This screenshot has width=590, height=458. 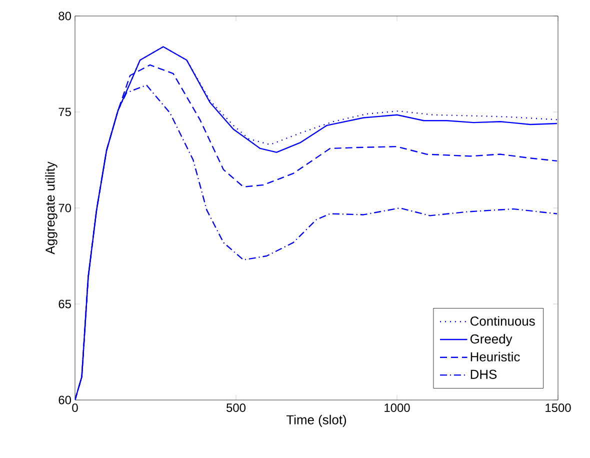 I want to click on x-tick-label: 500, so click(x=236, y=408).